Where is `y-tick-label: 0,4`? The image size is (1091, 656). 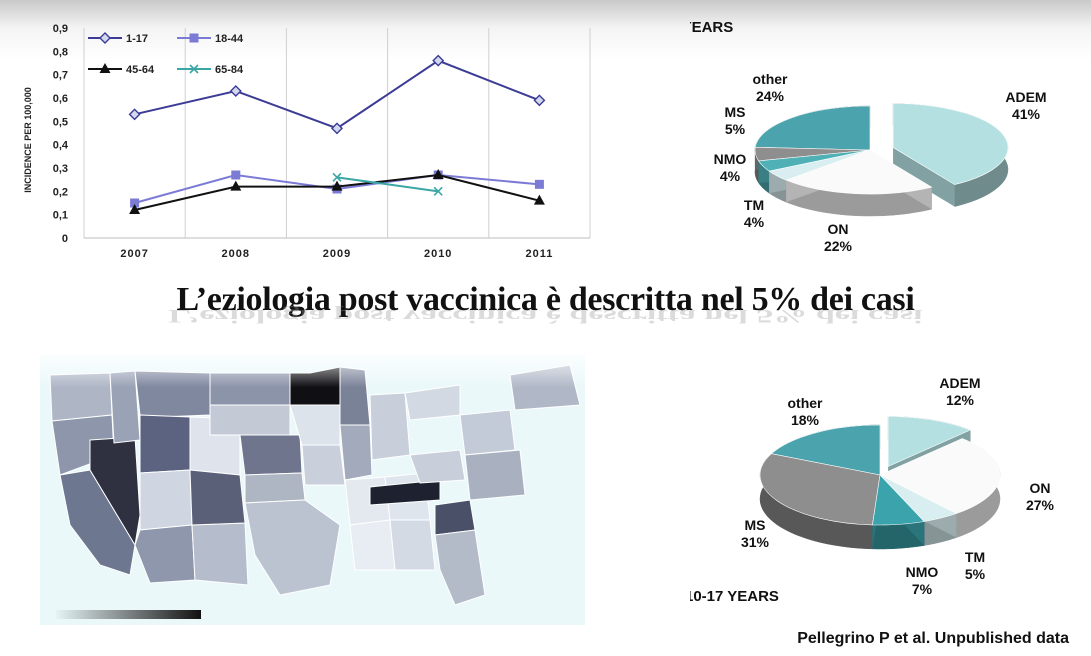
y-tick-label: 0,4 is located at coordinates (61, 146).